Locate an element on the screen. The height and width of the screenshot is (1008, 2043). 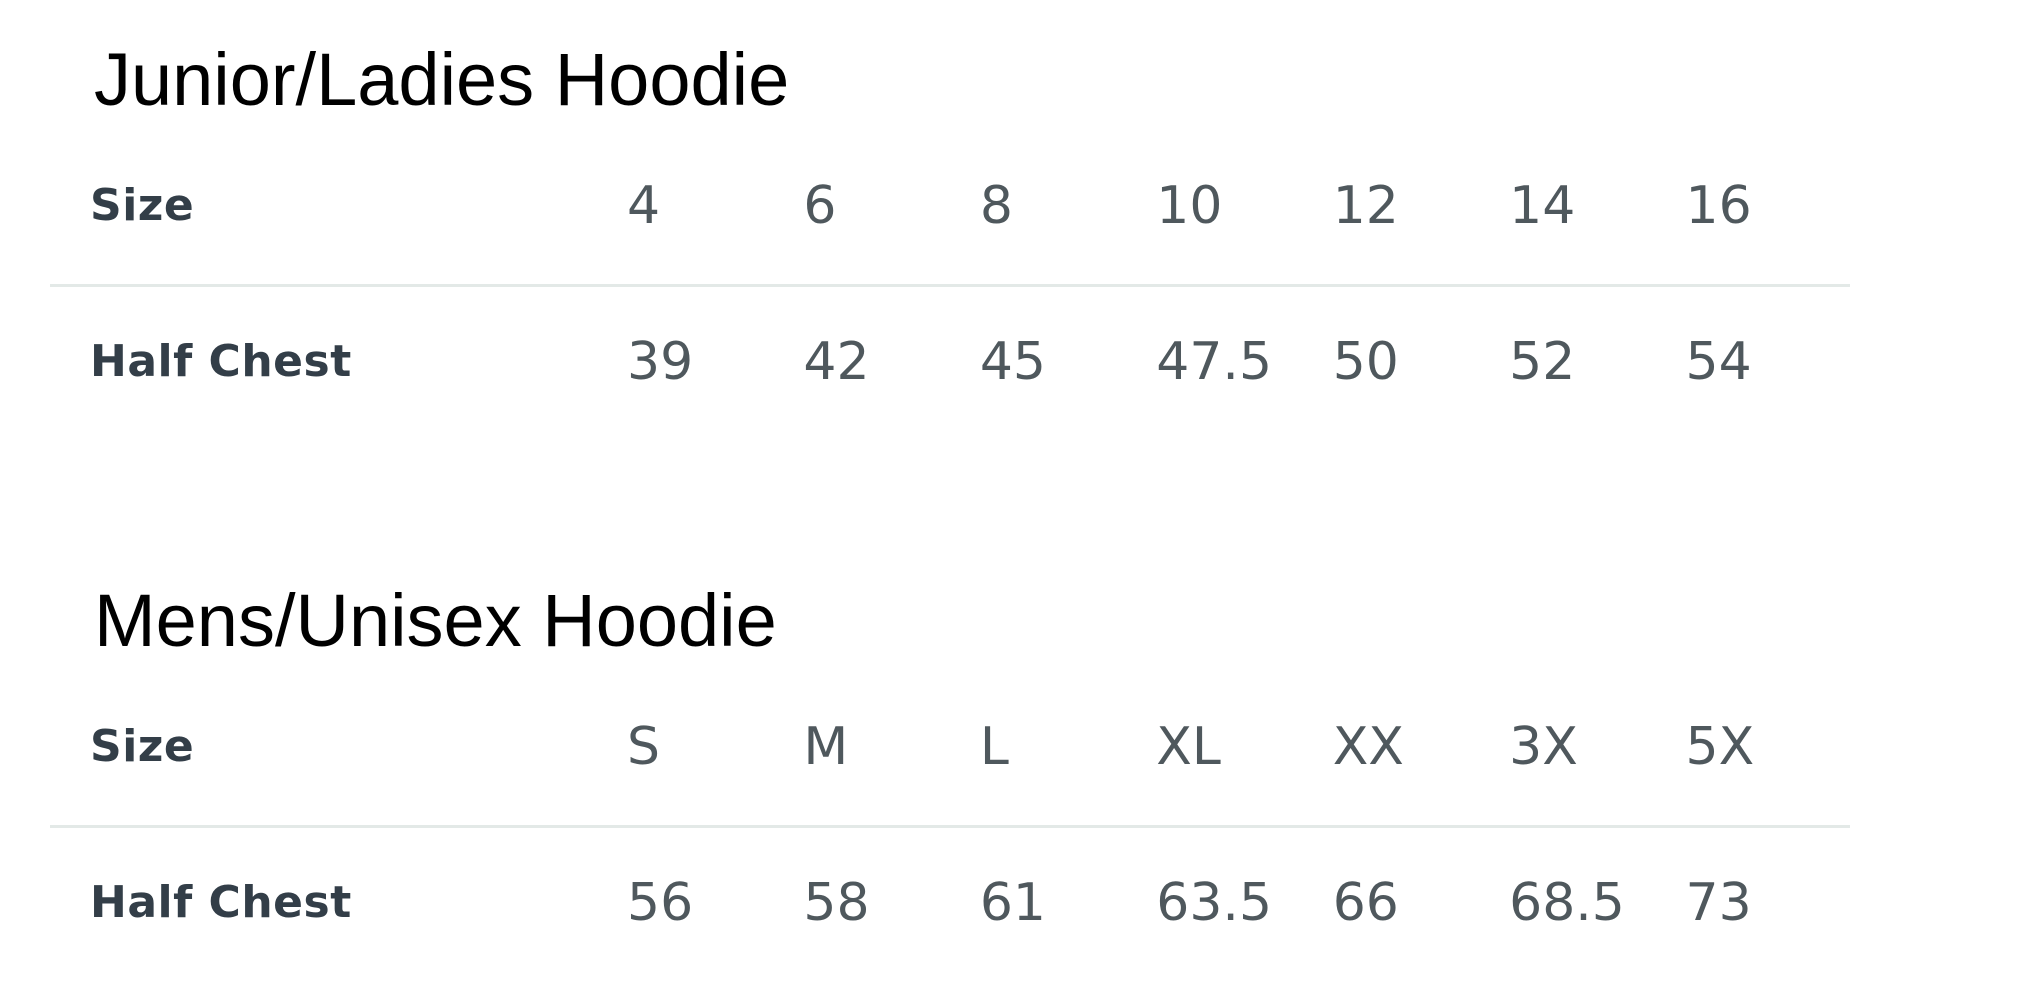
half-chest-value: 50 is located at coordinates (1365, 361).